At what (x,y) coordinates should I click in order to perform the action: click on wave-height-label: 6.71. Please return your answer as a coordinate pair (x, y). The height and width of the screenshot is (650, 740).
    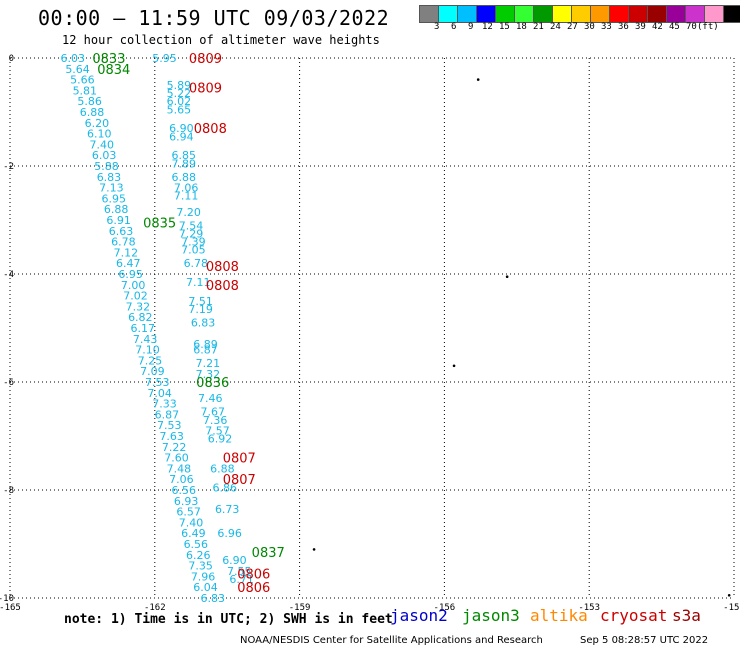
    Looking at the image, I should click on (241, 579).